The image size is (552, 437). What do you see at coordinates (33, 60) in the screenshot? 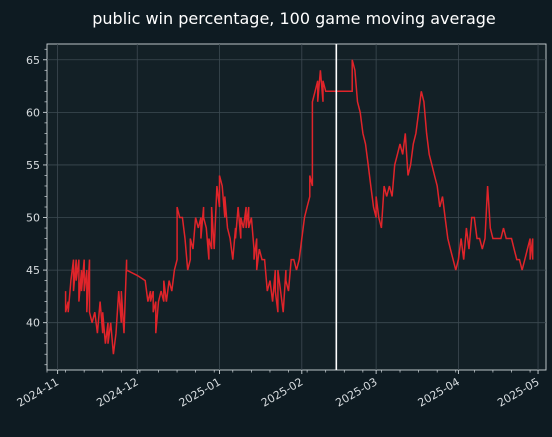
I see `y-tick-label-5: 65` at bounding box center [33, 60].